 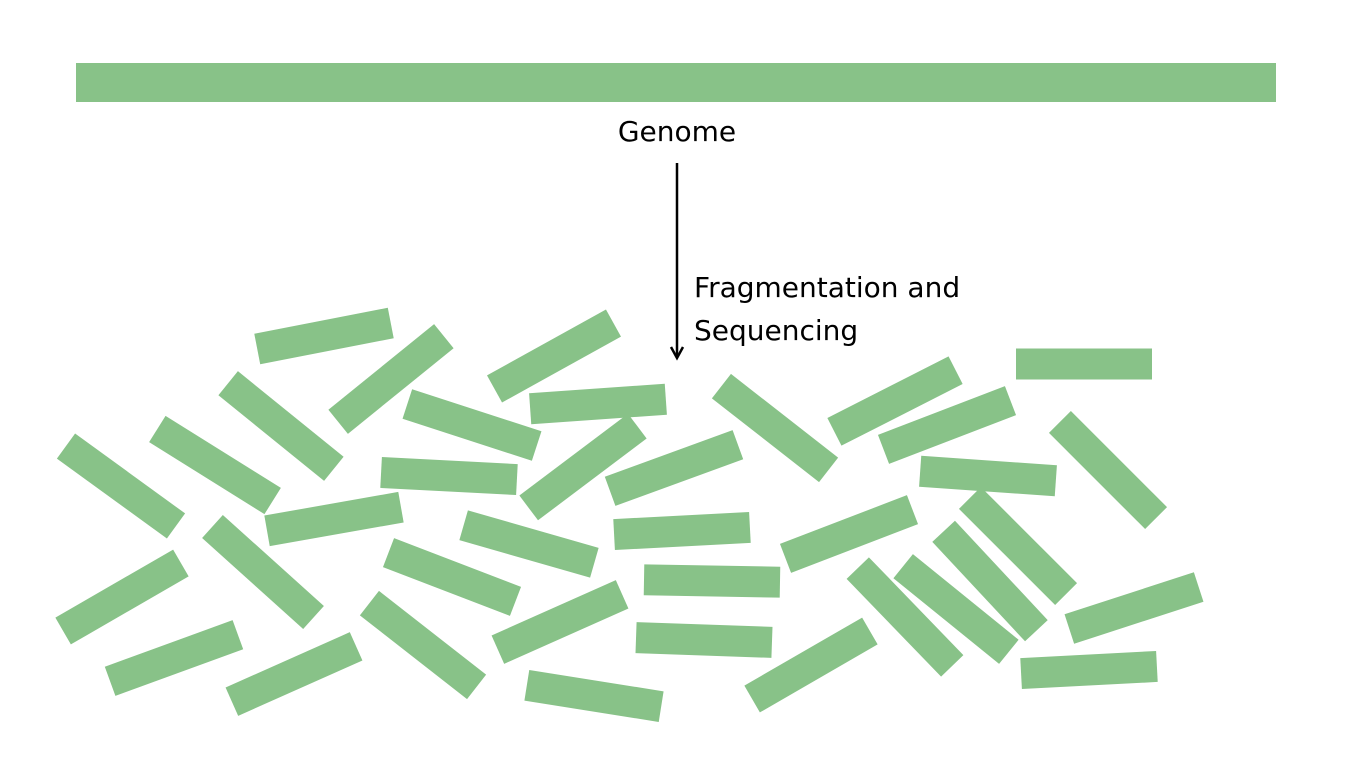 What do you see at coordinates (677, 353) in the screenshot?
I see `process-arrow-head` at bounding box center [677, 353].